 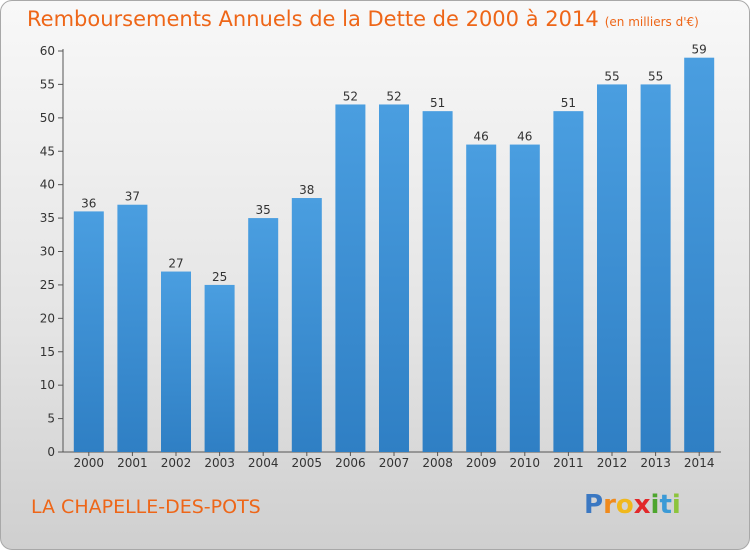 I want to click on commune-name: LA CHAPELLE-DES-POTS, so click(x=146, y=507).